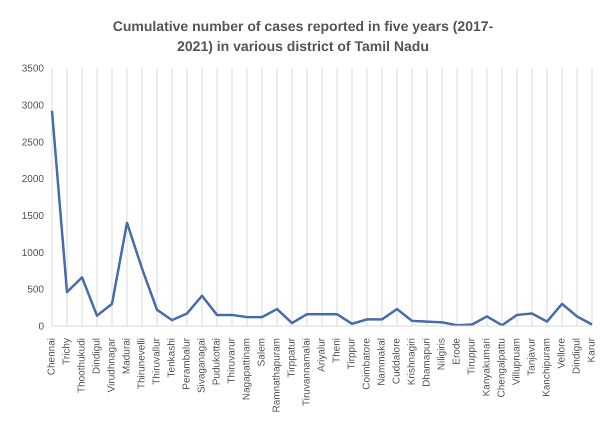 The image size is (605, 443). Describe the element at coordinates (33, 69) in the screenshot. I see `y-tick-label: 3500` at that location.